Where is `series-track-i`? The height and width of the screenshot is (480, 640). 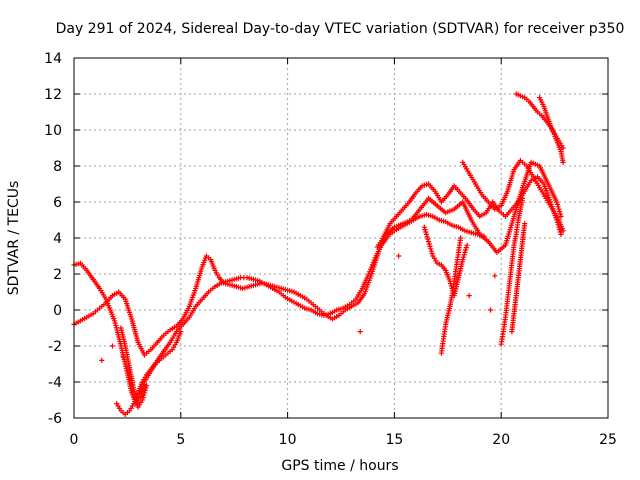 series-track-i is located at coordinates (512, 271).